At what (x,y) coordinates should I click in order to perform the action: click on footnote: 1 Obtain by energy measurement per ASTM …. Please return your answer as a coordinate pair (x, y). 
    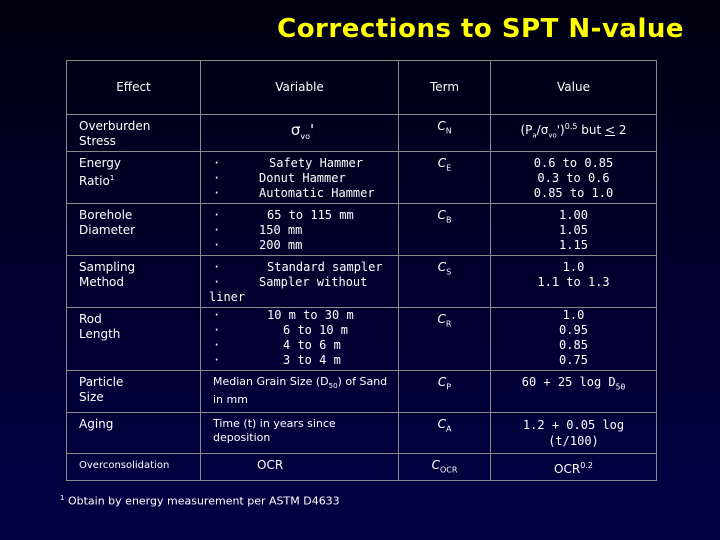
    Looking at the image, I should click on (200, 501).